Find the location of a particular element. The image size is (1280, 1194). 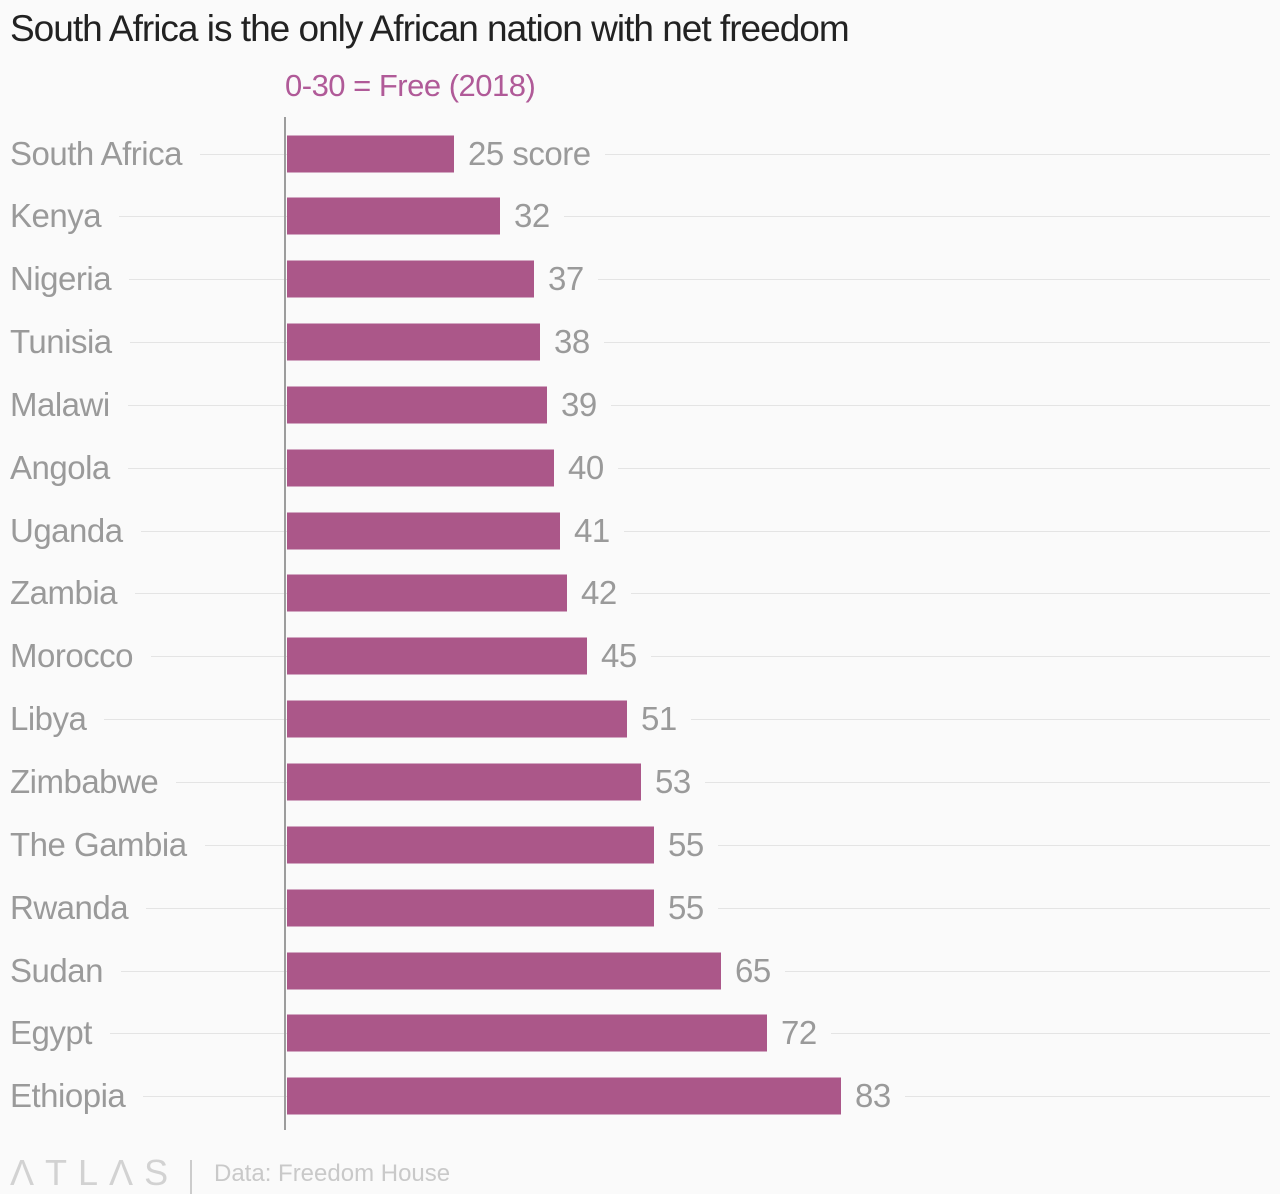

value-label: 65 is located at coordinates (753, 970).